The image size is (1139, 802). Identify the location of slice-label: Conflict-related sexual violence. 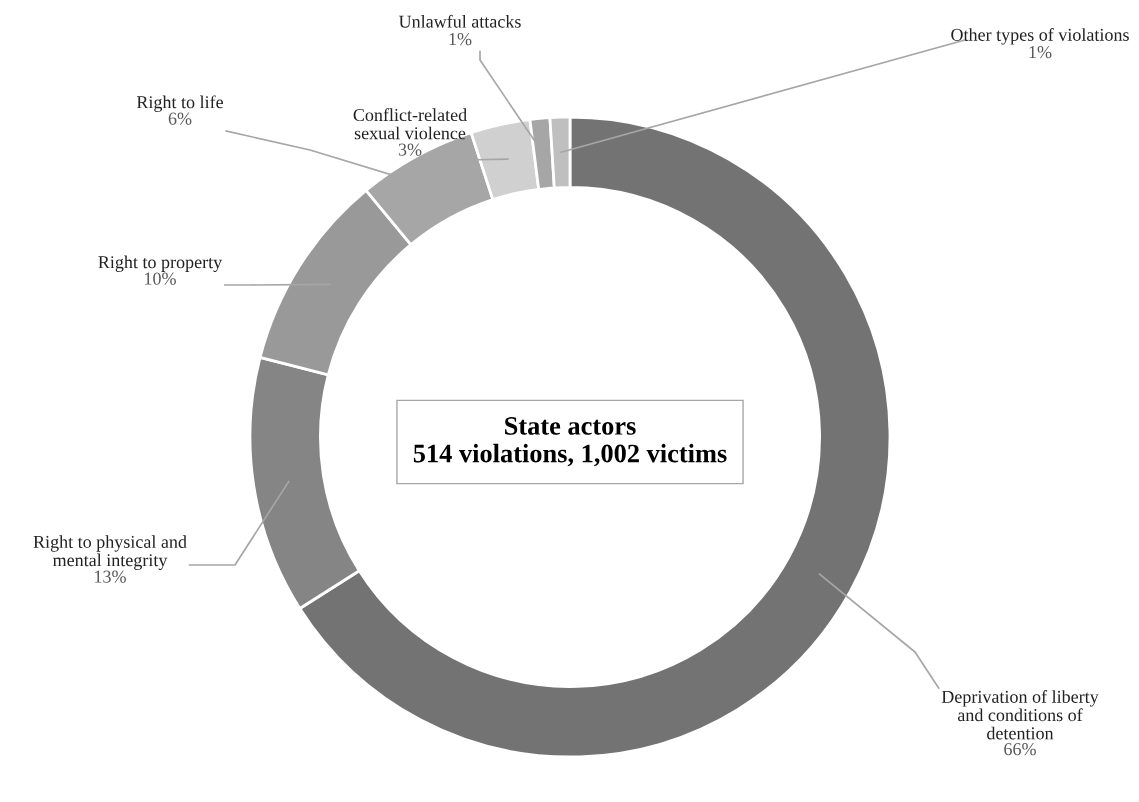
(410, 124).